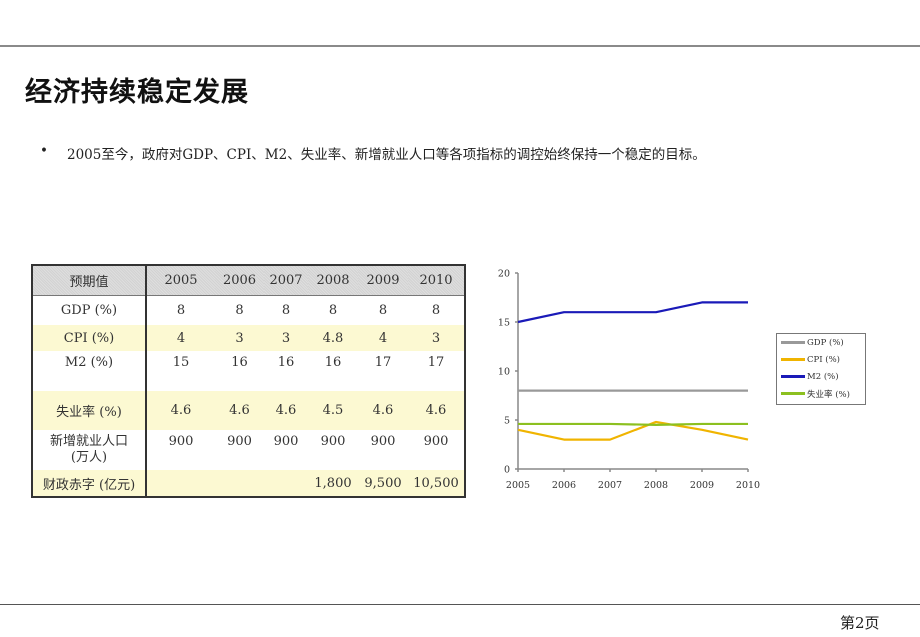 Image resolution: width=920 pixels, height=637 pixels. What do you see at coordinates (180, 280) in the screenshot?
I see `table-header-cell: 2005` at bounding box center [180, 280].